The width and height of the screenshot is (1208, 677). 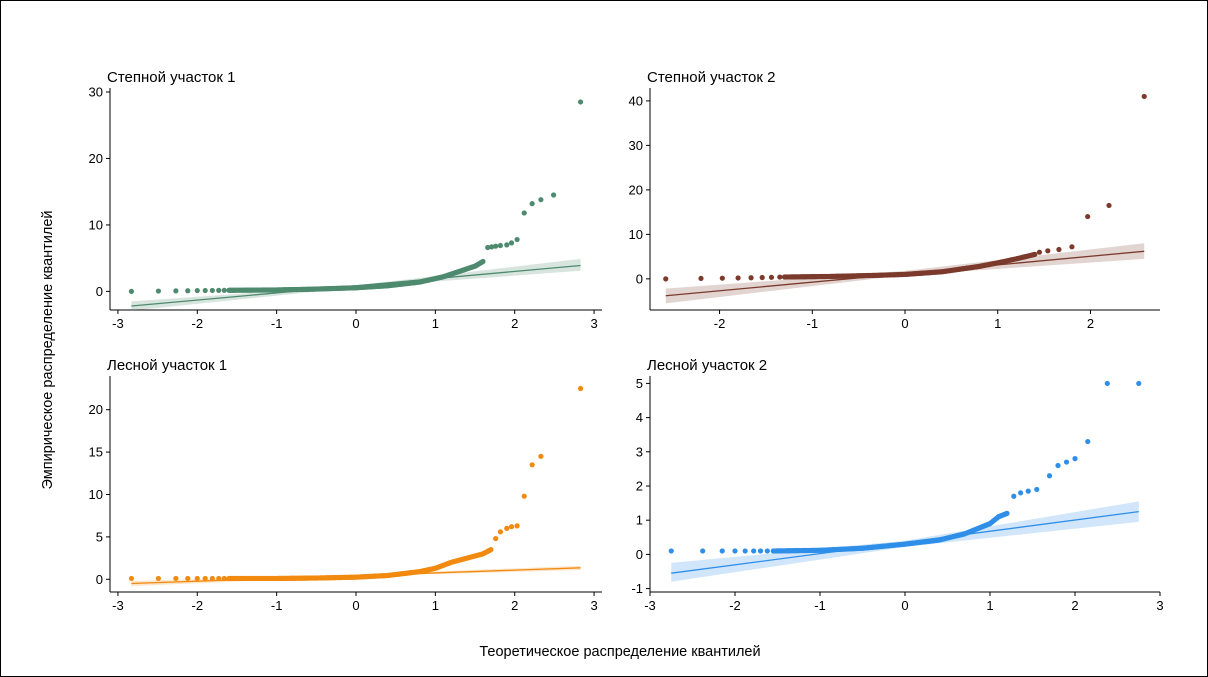 What do you see at coordinates (707, 365) in the screenshot?
I see `panel-title: Лесной участок 2` at bounding box center [707, 365].